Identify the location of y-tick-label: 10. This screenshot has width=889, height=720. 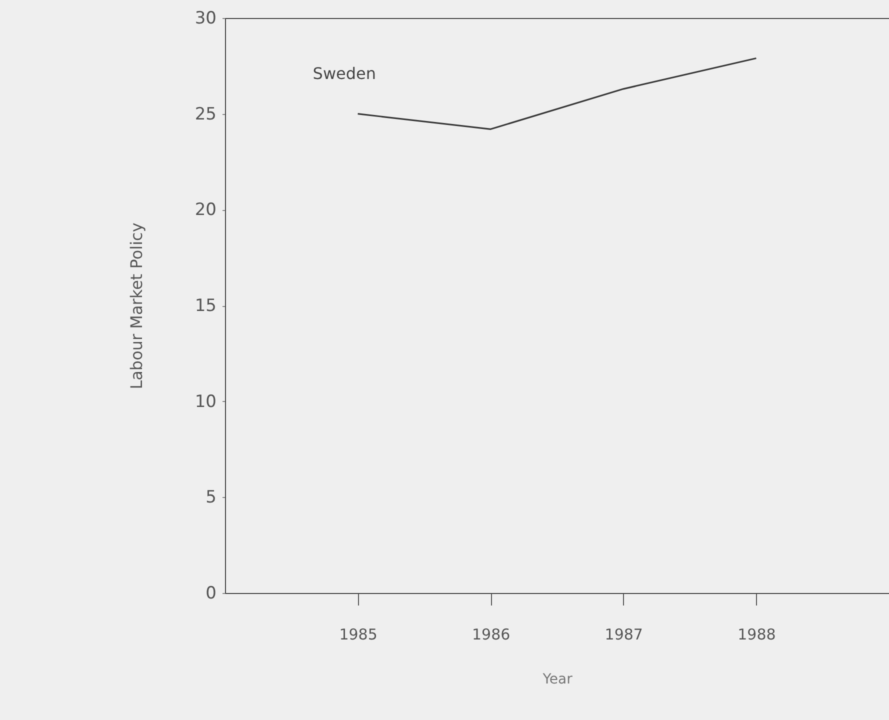
(205, 402).